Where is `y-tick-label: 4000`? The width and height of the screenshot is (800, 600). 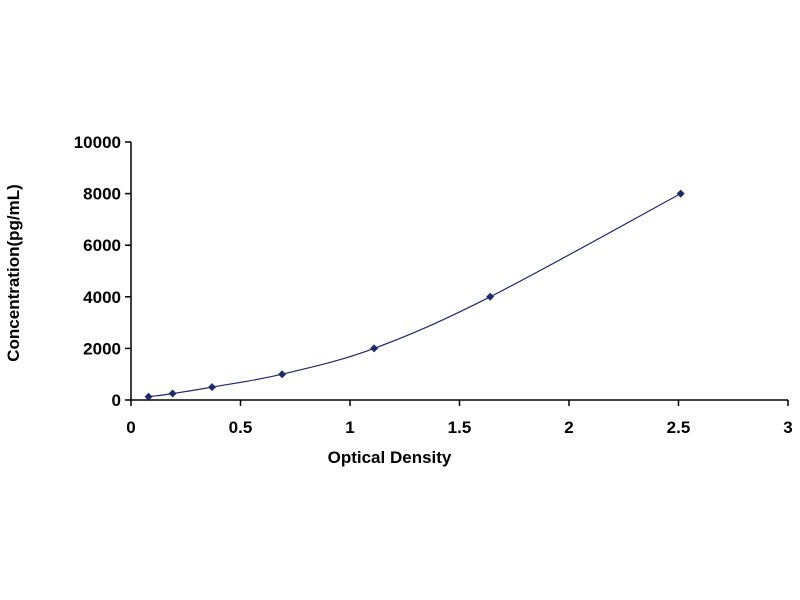 y-tick-label: 4000 is located at coordinates (102, 297).